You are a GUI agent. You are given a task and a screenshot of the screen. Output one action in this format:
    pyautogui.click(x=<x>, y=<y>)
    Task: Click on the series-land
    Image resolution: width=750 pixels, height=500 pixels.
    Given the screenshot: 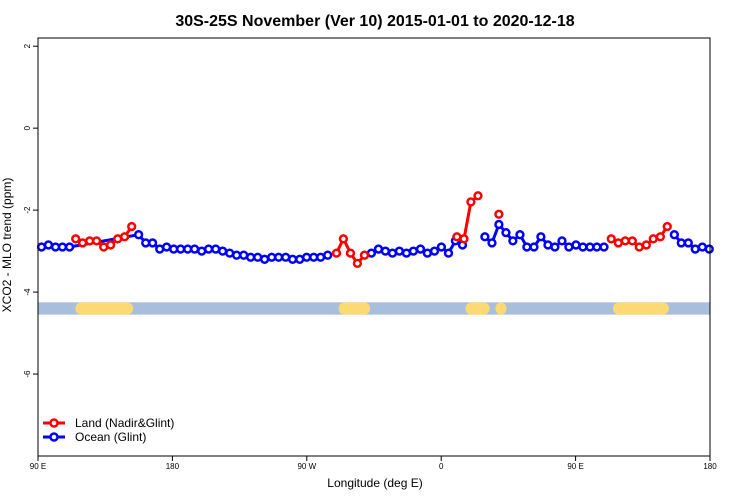 What is the action you would take?
    pyautogui.click(x=371, y=230)
    